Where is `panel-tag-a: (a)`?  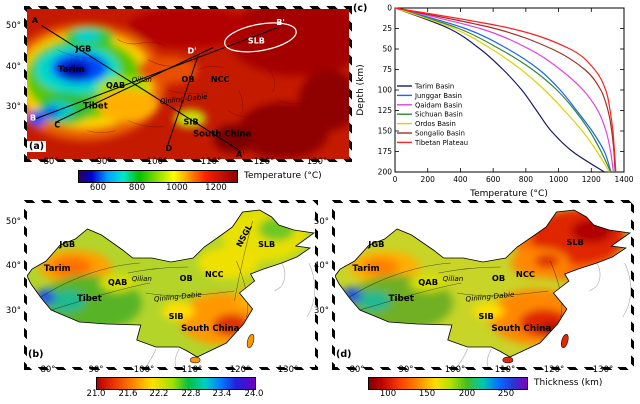
panel-tag-a: (a) is located at coordinates (37, 146).